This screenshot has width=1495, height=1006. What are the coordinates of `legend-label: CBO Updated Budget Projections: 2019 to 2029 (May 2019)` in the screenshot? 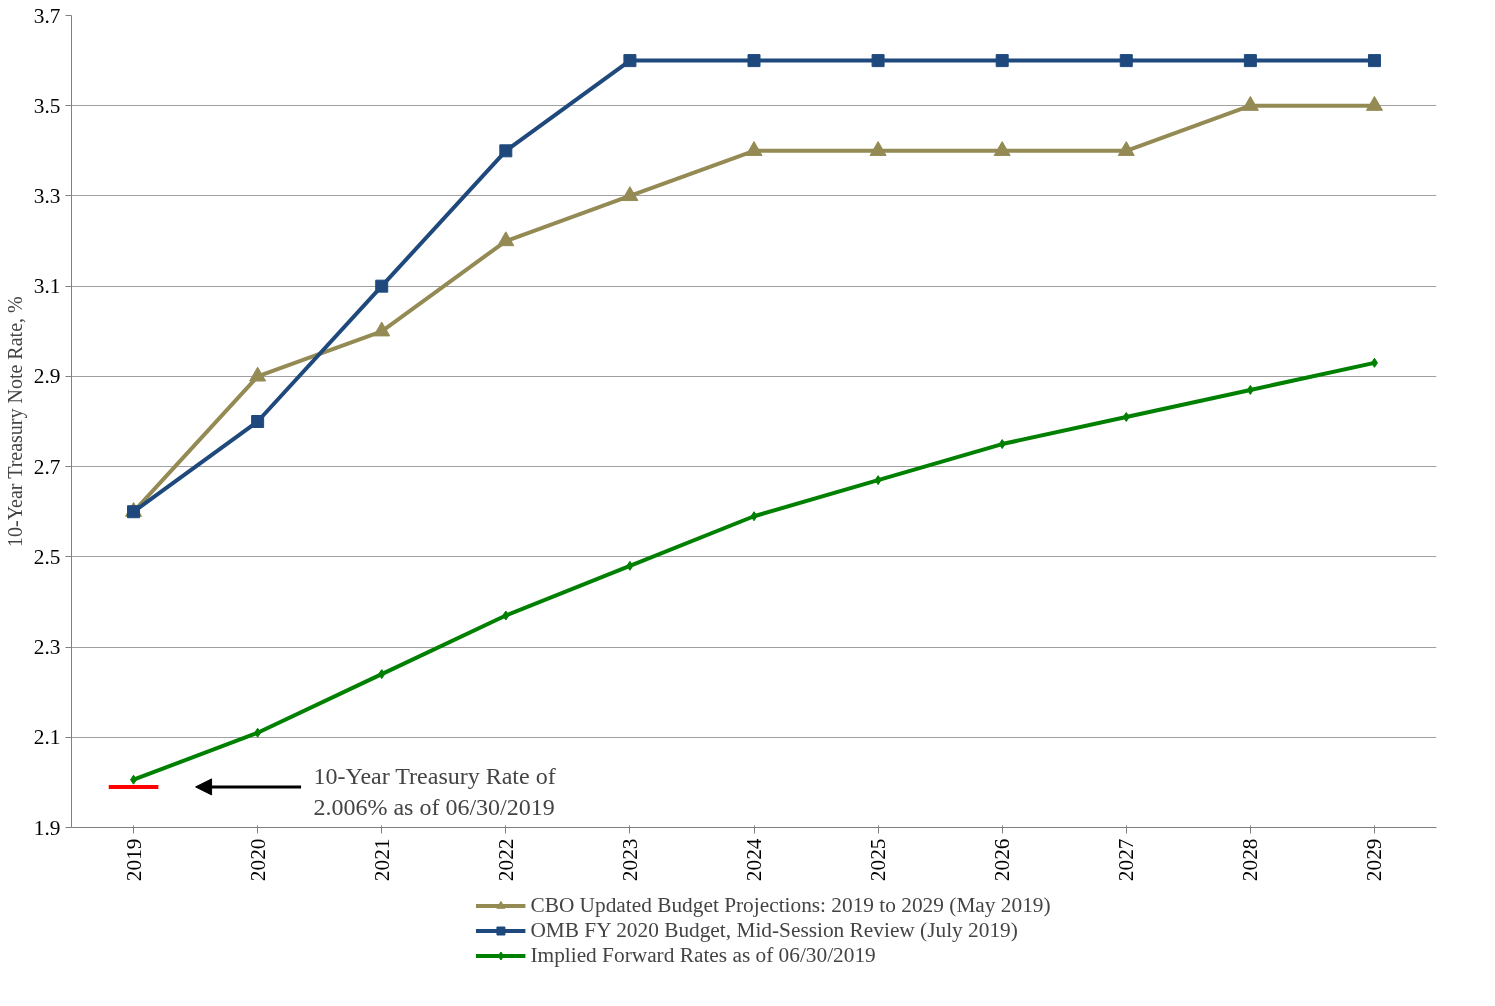 It's located at (790, 905).